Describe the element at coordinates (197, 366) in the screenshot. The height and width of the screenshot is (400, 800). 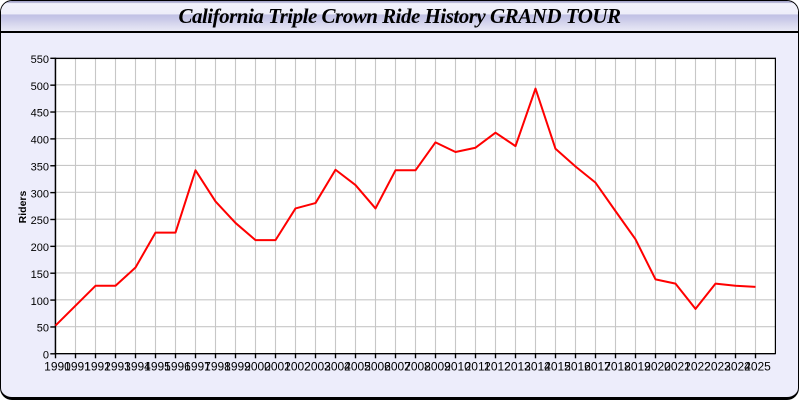
I see `svg-text: 1997` at that location.